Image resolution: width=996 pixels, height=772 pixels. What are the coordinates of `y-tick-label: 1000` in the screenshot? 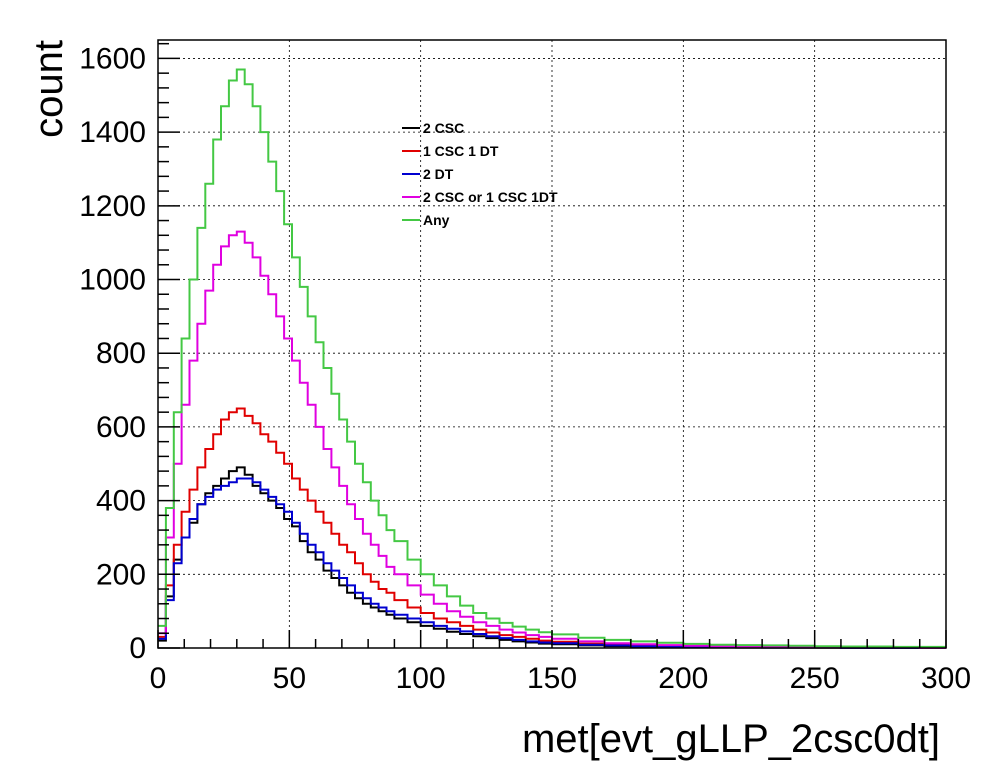 It's located at (112, 280).